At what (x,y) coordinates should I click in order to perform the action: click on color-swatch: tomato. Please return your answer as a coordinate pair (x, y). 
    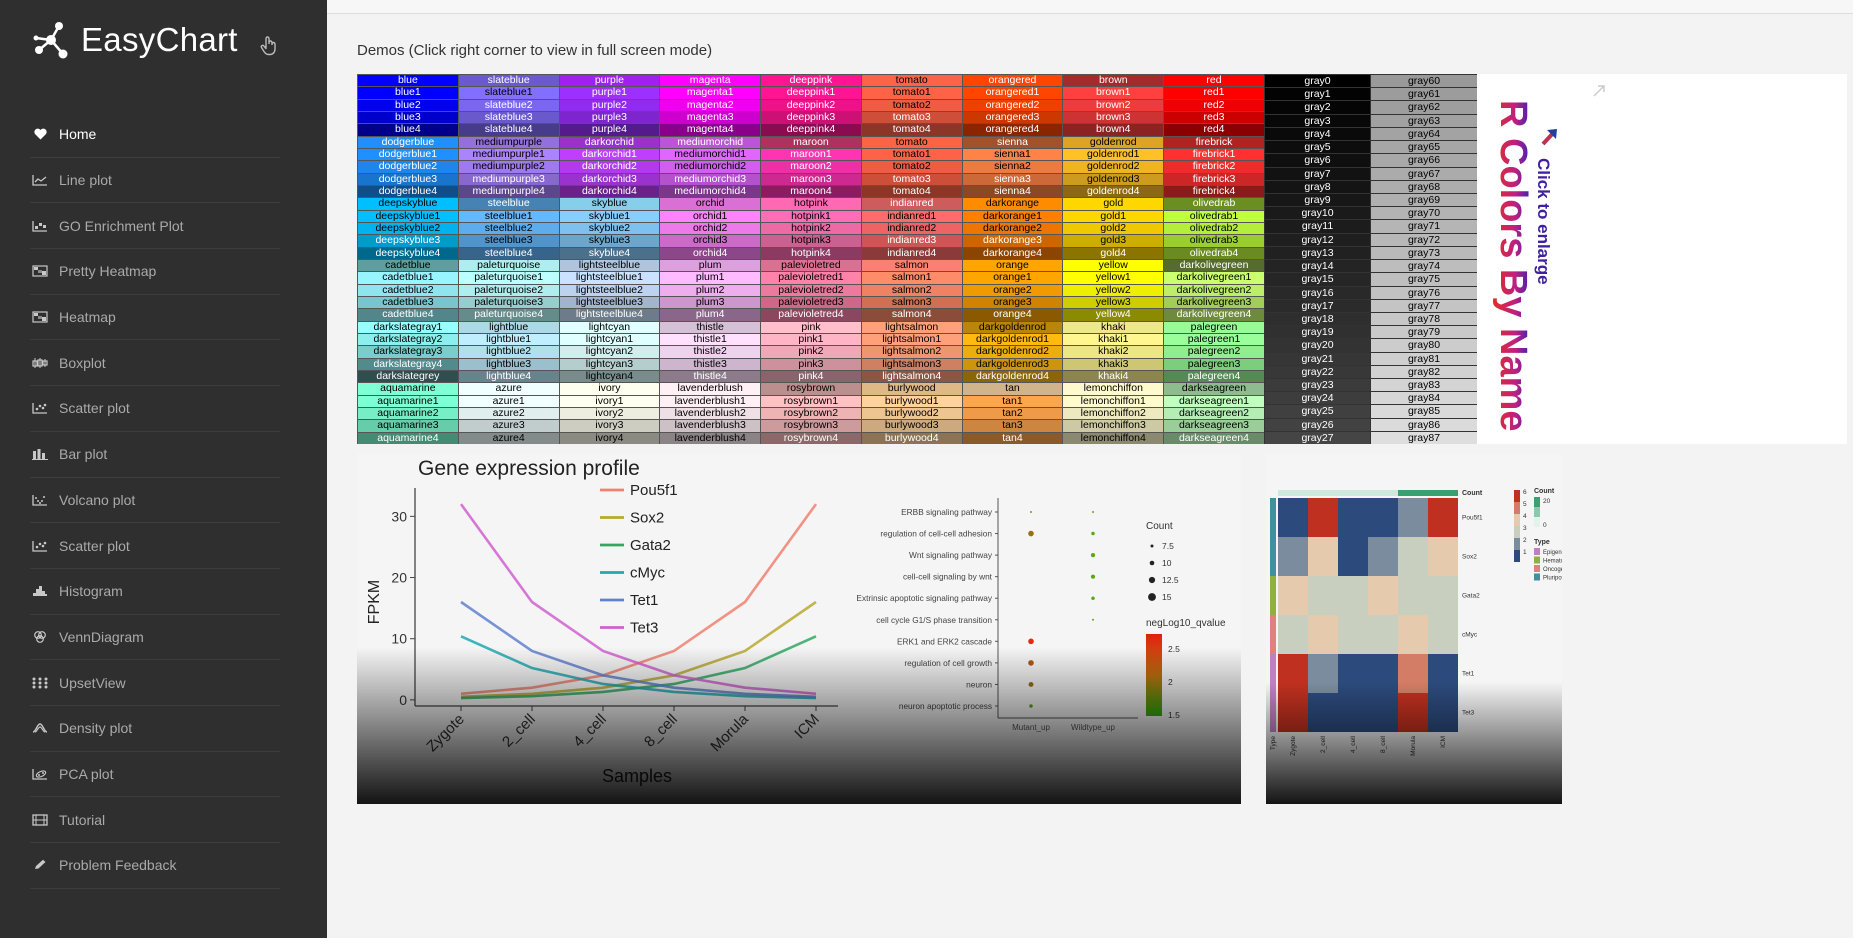
    Looking at the image, I should click on (911, 81).